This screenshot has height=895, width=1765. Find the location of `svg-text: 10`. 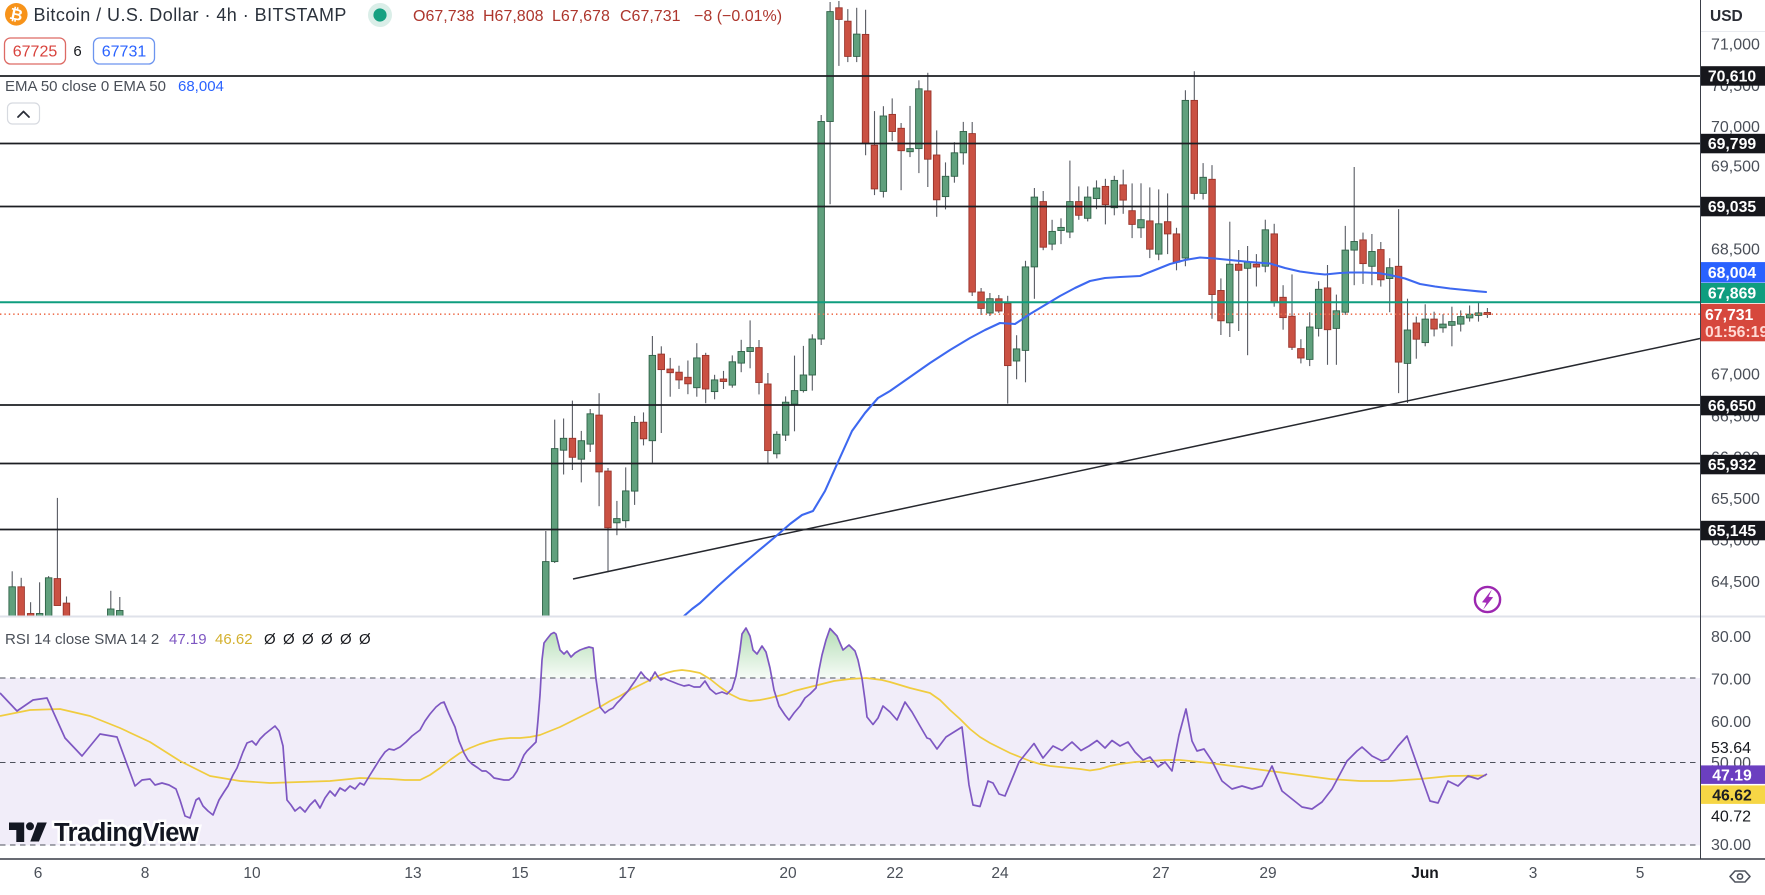

svg-text: 10 is located at coordinates (252, 873).